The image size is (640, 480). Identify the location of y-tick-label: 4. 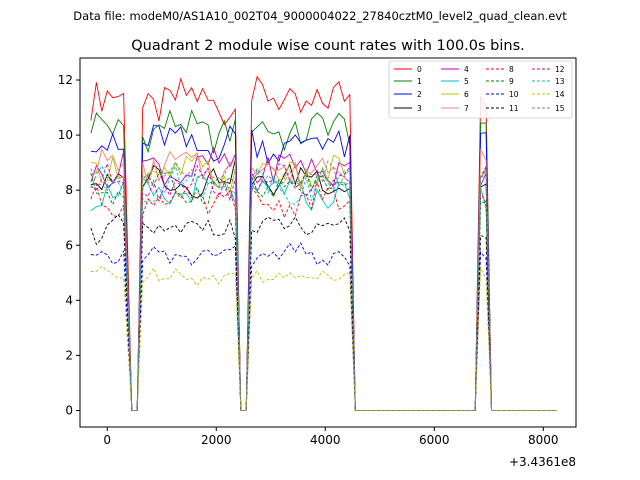
(69, 300).